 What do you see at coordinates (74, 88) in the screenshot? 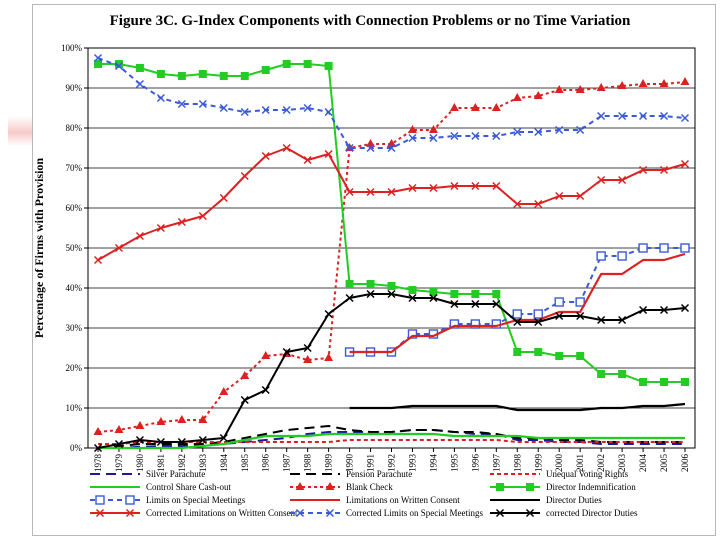
I see `y-tick-label: 90%` at bounding box center [74, 88].